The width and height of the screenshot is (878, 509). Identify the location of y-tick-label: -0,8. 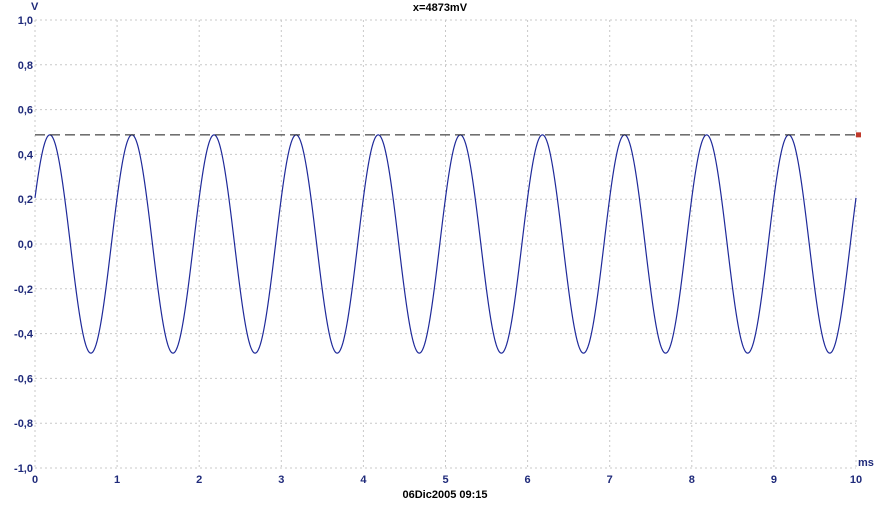
(23, 424).